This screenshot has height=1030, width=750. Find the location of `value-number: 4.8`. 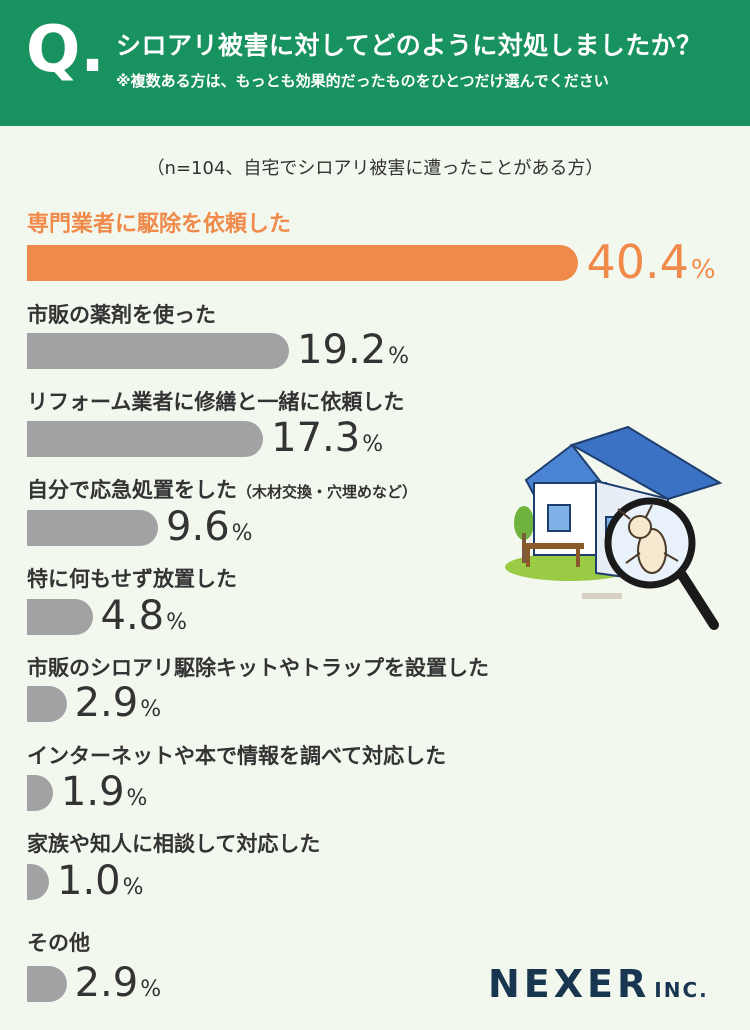

value-number: 4.8 is located at coordinates (132, 616).